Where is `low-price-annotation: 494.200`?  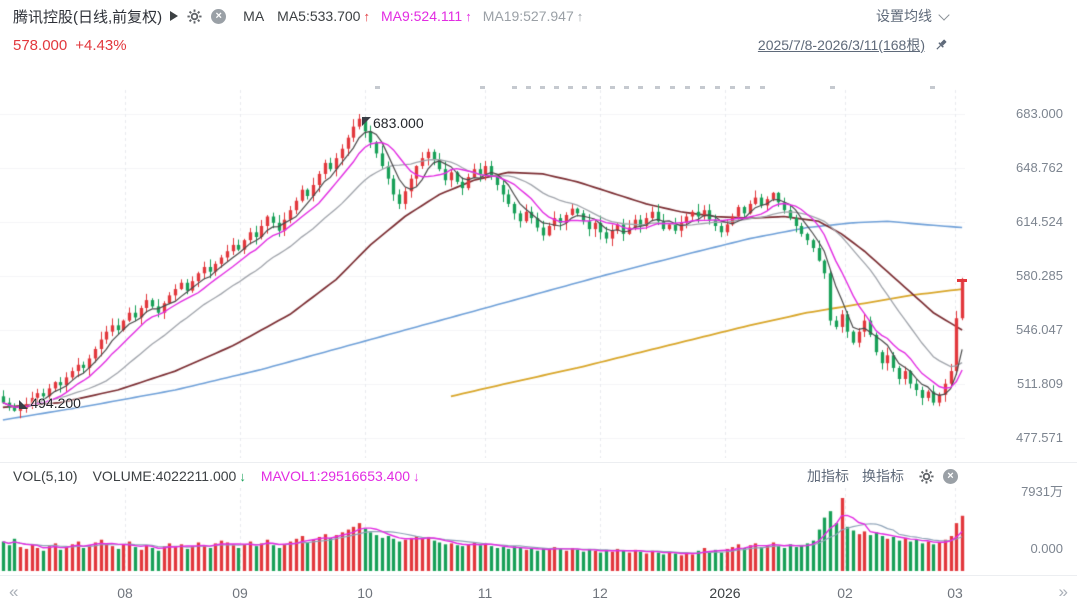
low-price-annotation: 494.200 is located at coordinates (50, 403).